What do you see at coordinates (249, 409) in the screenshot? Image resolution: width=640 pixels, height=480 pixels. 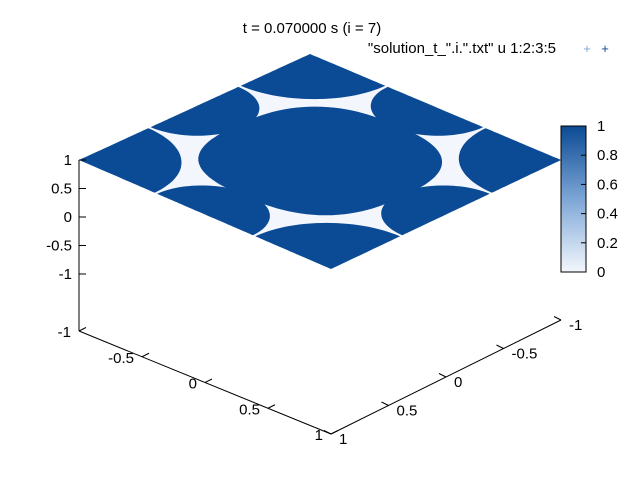 I see `x-tick-label: 0.5` at bounding box center [249, 409].